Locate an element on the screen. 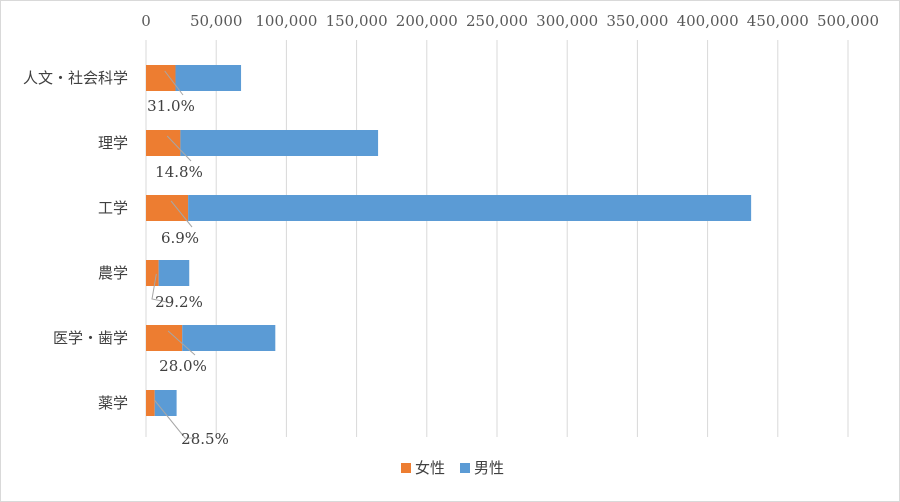 Image resolution: width=900 pixels, height=502 pixels. percentage-label: 14.8% is located at coordinates (179, 172).